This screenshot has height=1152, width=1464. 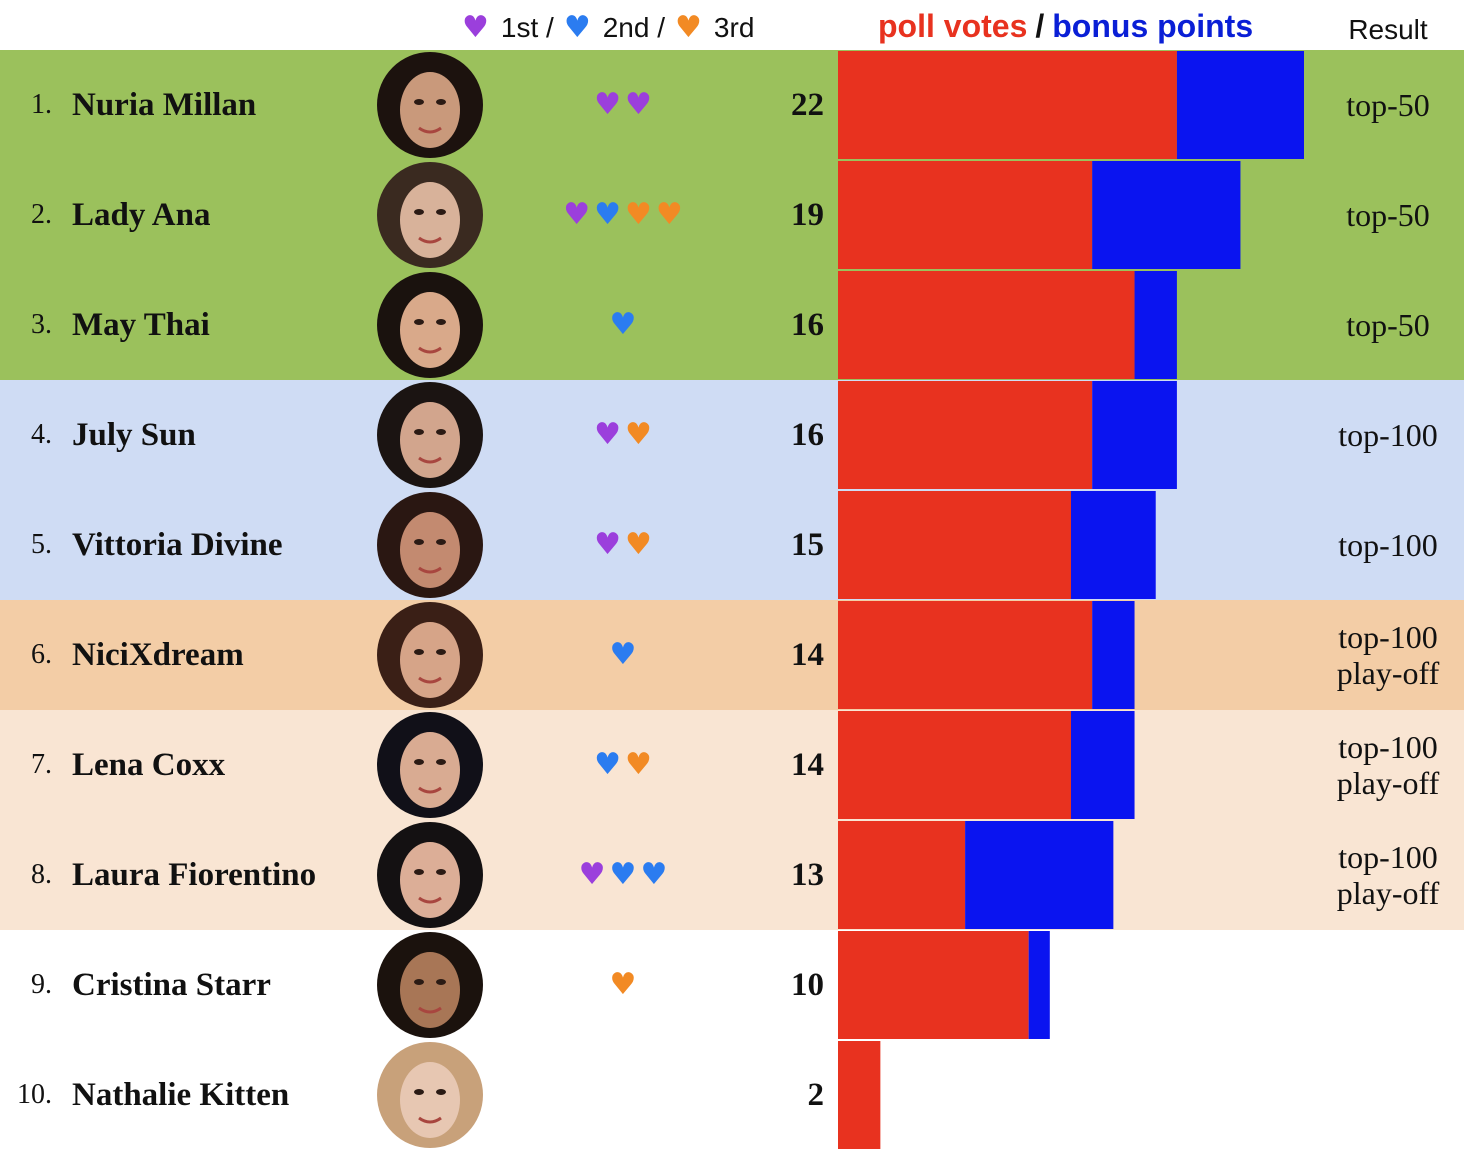 I want to click on table-row: 8. Laura Fiorentino ♥♥♥ 13 top-100 play-off, so click(x=732, y=875).